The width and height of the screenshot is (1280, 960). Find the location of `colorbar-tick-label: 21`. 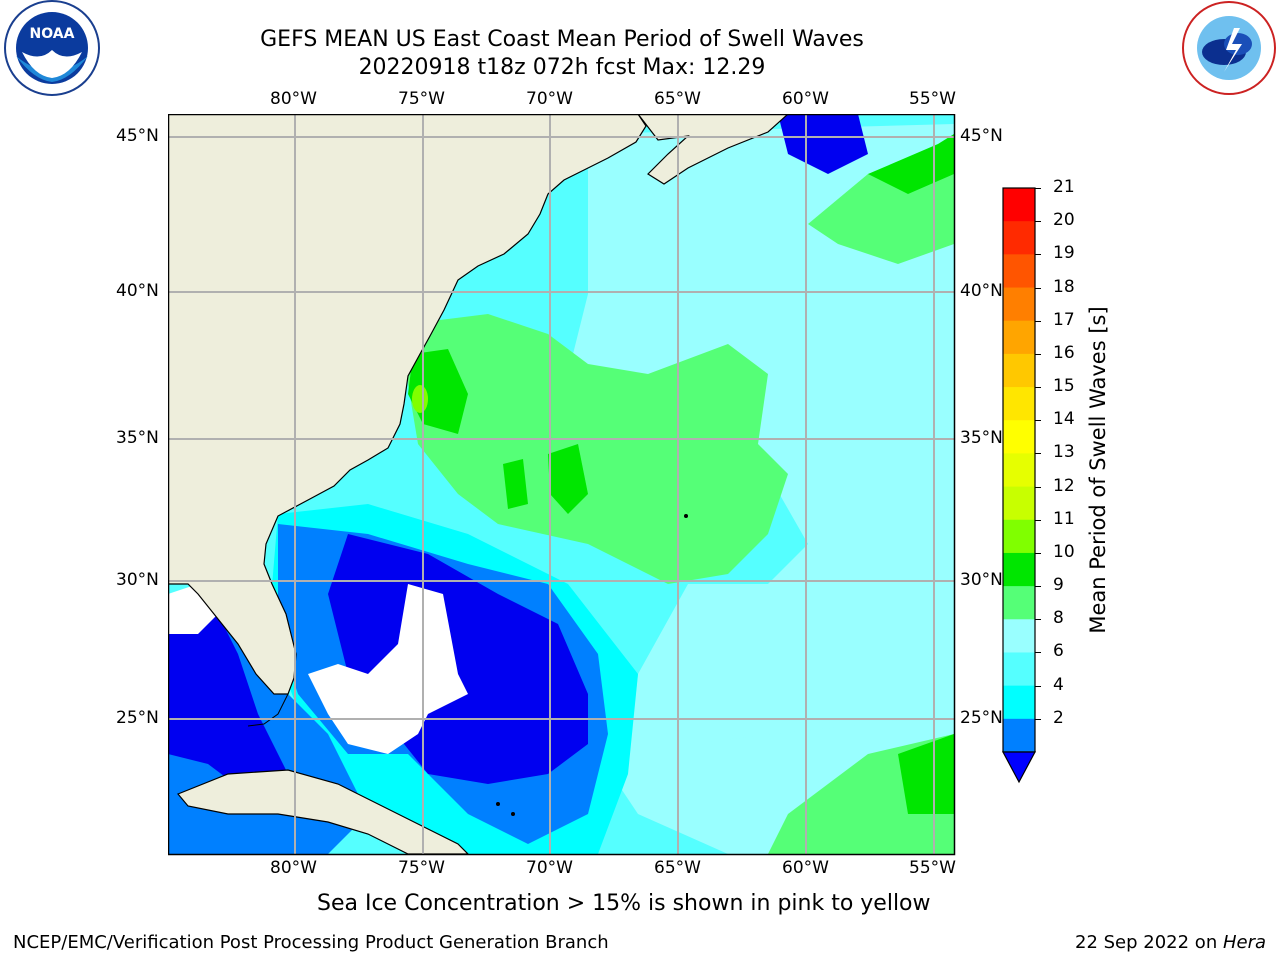

colorbar-tick-label: 21 is located at coordinates (1064, 187).